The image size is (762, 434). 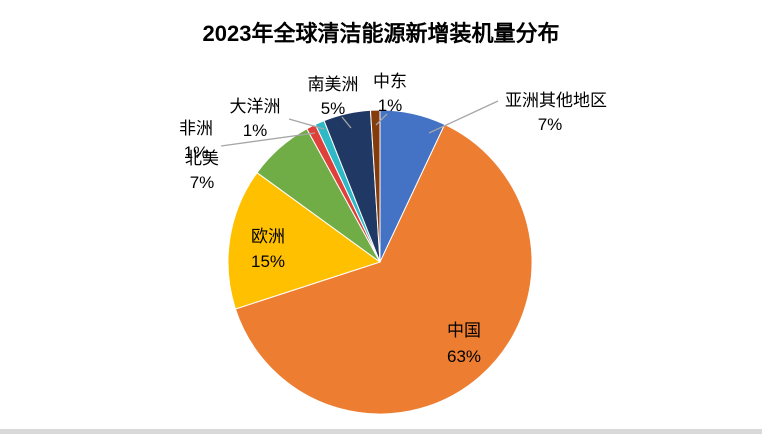 What do you see at coordinates (390, 81) in the screenshot?
I see `slice-label: 中东` at bounding box center [390, 81].